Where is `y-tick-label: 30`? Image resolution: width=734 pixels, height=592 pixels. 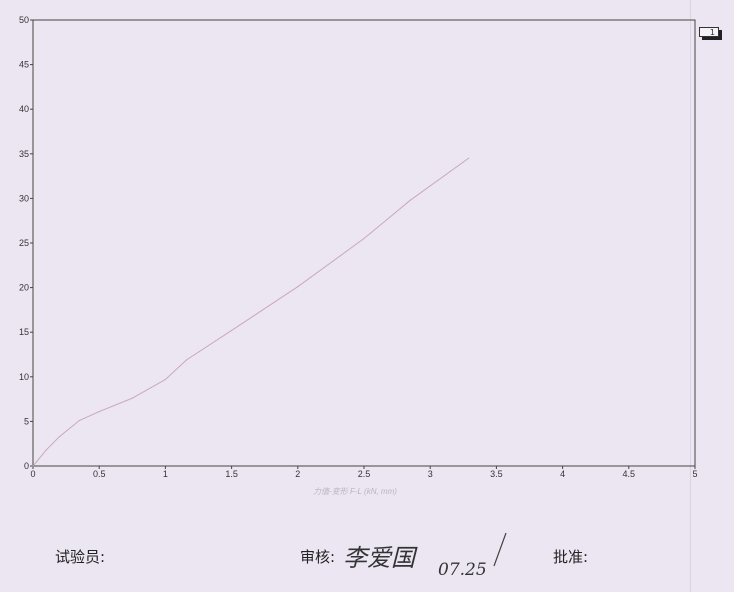 y-tick-label: 30 is located at coordinates (24, 198).